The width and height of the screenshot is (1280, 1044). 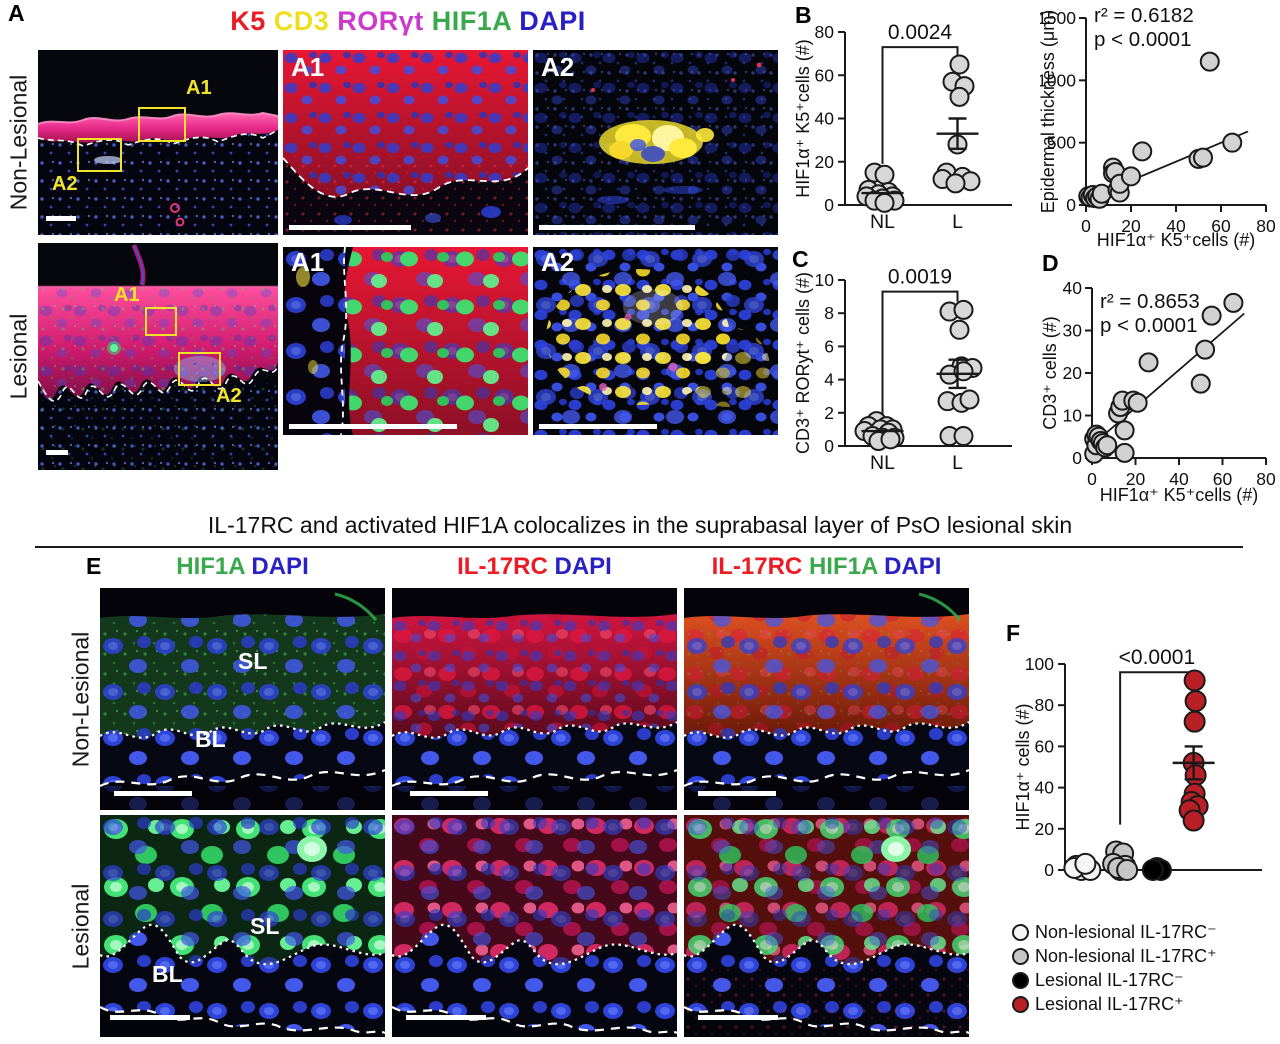 I want to click on layer-label-sl: SL, so click(x=265, y=926).